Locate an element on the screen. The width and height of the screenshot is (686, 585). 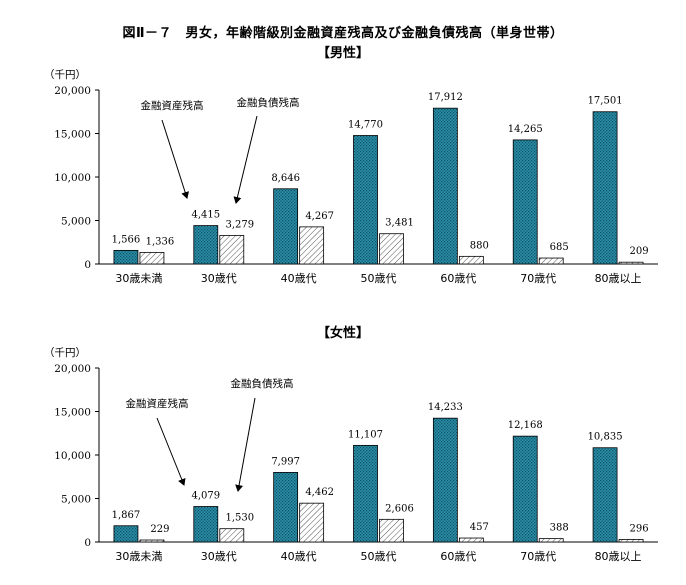
asset-data-label: 8,646 is located at coordinates (285, 178).